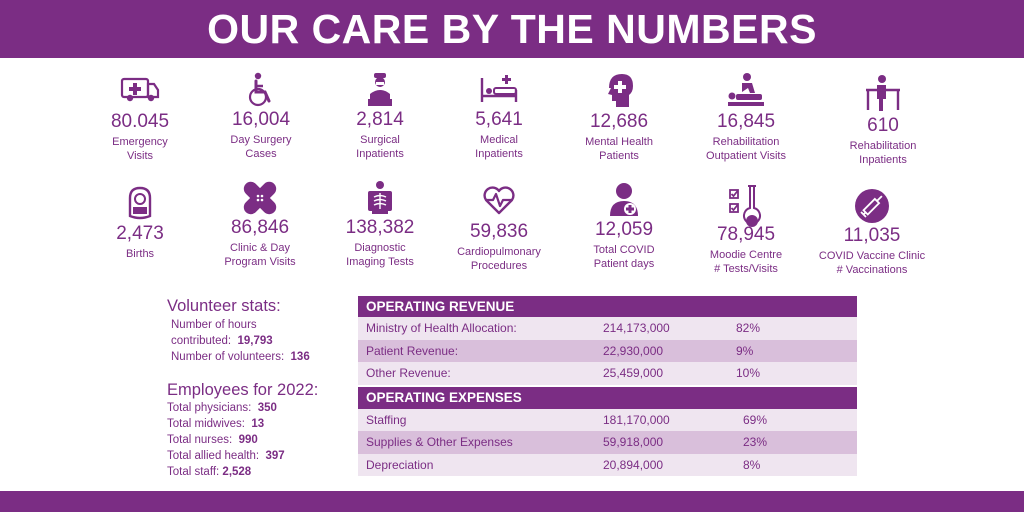 This screenshot has height=512, width=1024. What do you see at coordinates (607, 373) in the screenshot?
I see `table-row: Other Revenue: 25,459,000 10%` at bounding box center [607, 373].